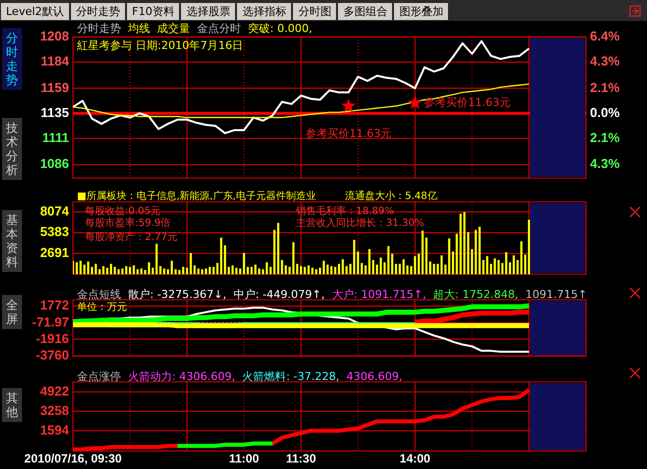 Image resolution: width=647 pixels, height=469 pixels. I want to click on annotation: 每股净资产：2.77元, so click(131, 237).